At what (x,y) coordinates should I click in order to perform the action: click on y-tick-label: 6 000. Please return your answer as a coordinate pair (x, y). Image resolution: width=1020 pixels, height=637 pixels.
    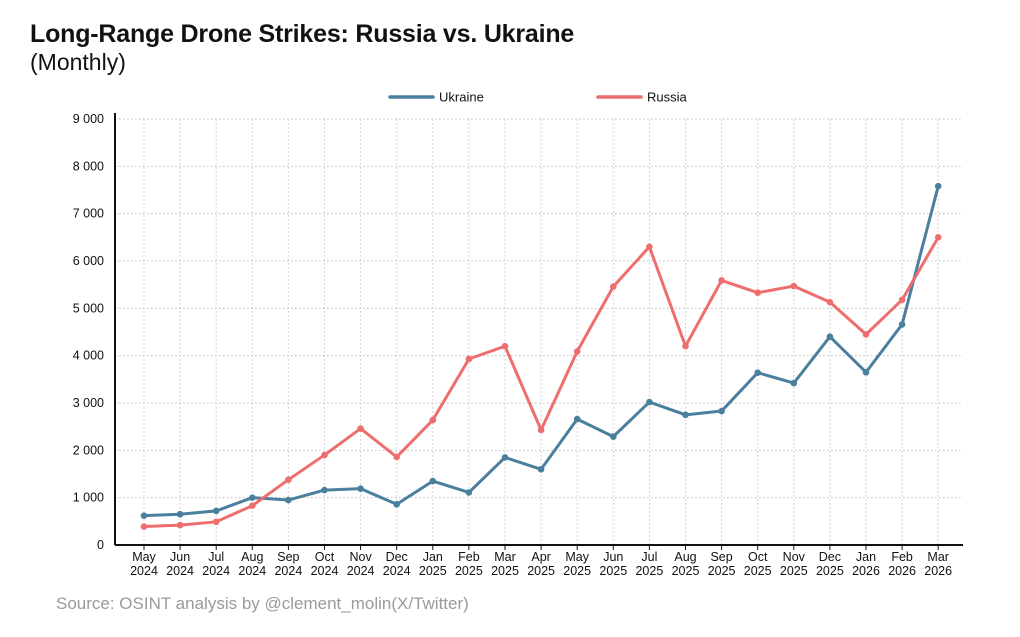
    Looking at the image, I should click on (88, 261).